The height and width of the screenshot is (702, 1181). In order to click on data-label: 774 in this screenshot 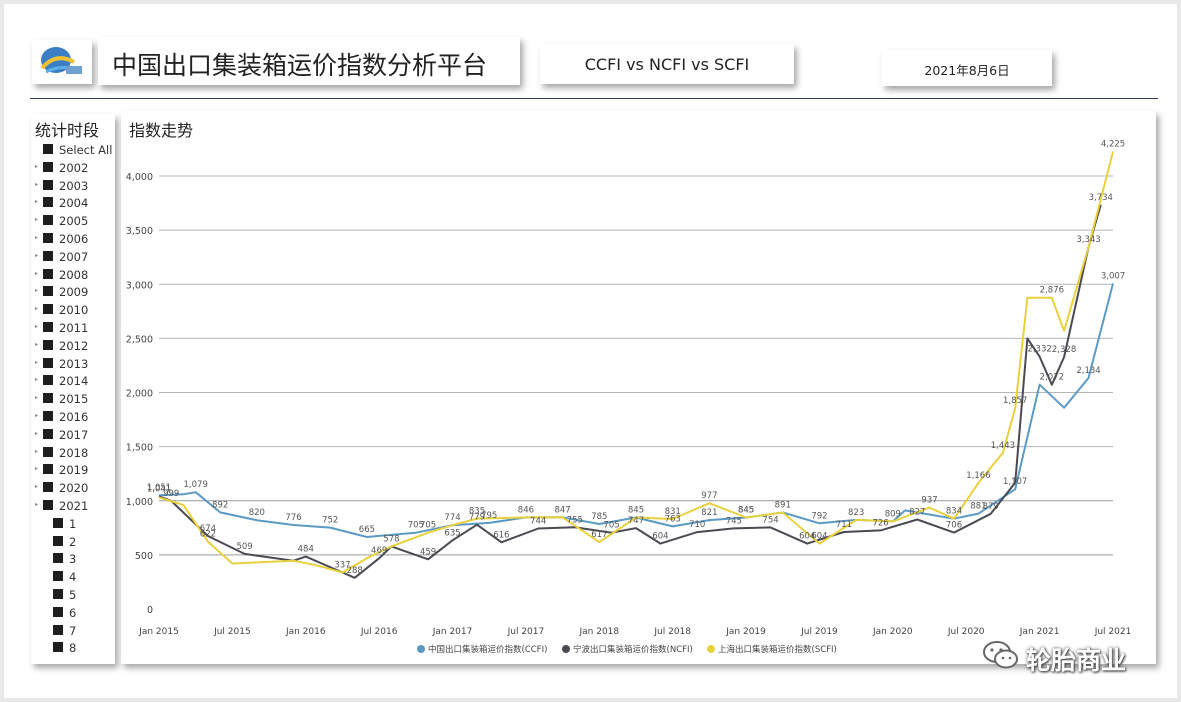, I will do `click(452, 518)`.